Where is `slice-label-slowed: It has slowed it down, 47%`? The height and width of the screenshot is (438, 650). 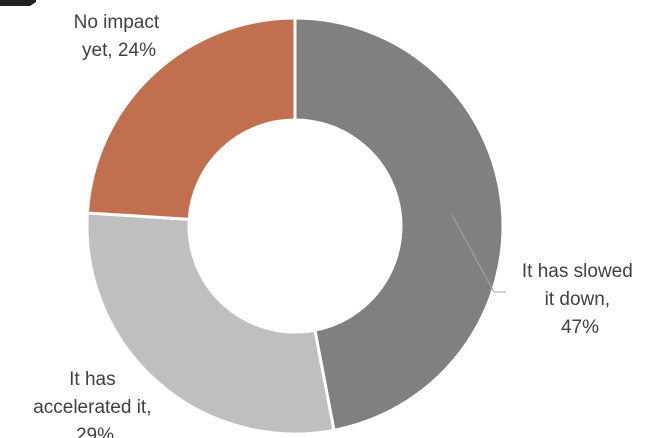
slice-label-slowed: It has slowed it down, 47% is located at coordinates (580, 299).